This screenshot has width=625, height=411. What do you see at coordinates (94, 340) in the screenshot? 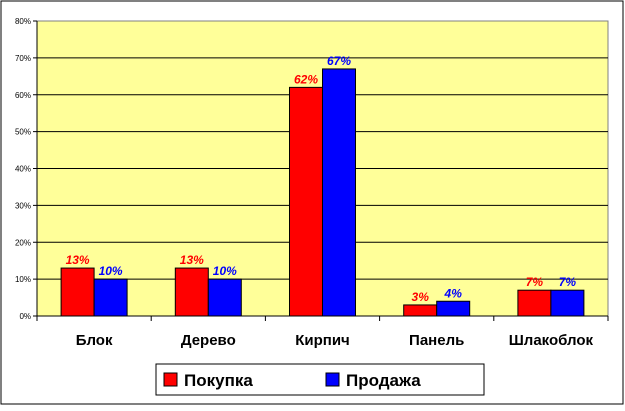
I see `x-tick-label: Блок` at bounding box center [94, 340].